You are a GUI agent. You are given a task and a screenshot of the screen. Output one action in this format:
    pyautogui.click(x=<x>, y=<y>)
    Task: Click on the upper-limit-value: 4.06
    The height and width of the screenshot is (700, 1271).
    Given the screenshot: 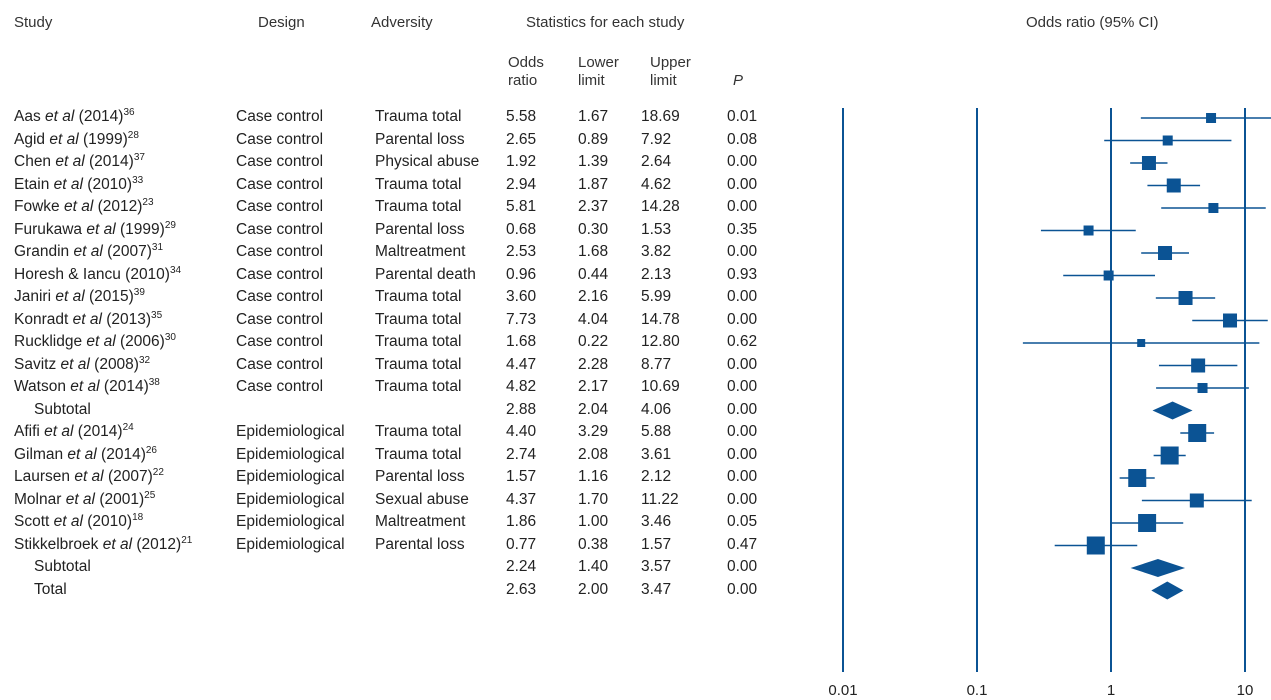 What is the action you would take?
    pyautogui.click(x=656, y=409)
    